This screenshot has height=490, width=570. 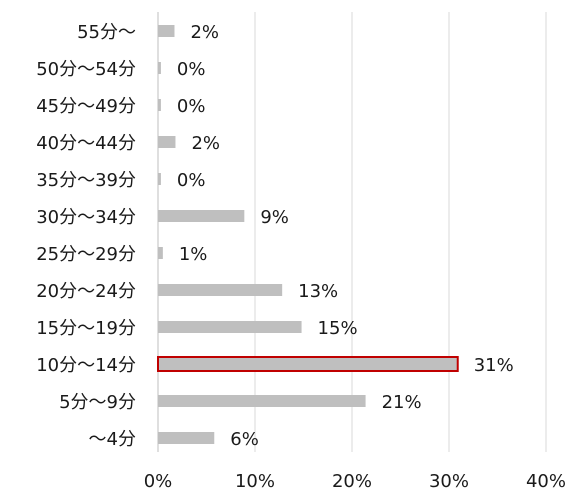 I want to click on category-label: 5分～9分, so click(x=97, y=402).